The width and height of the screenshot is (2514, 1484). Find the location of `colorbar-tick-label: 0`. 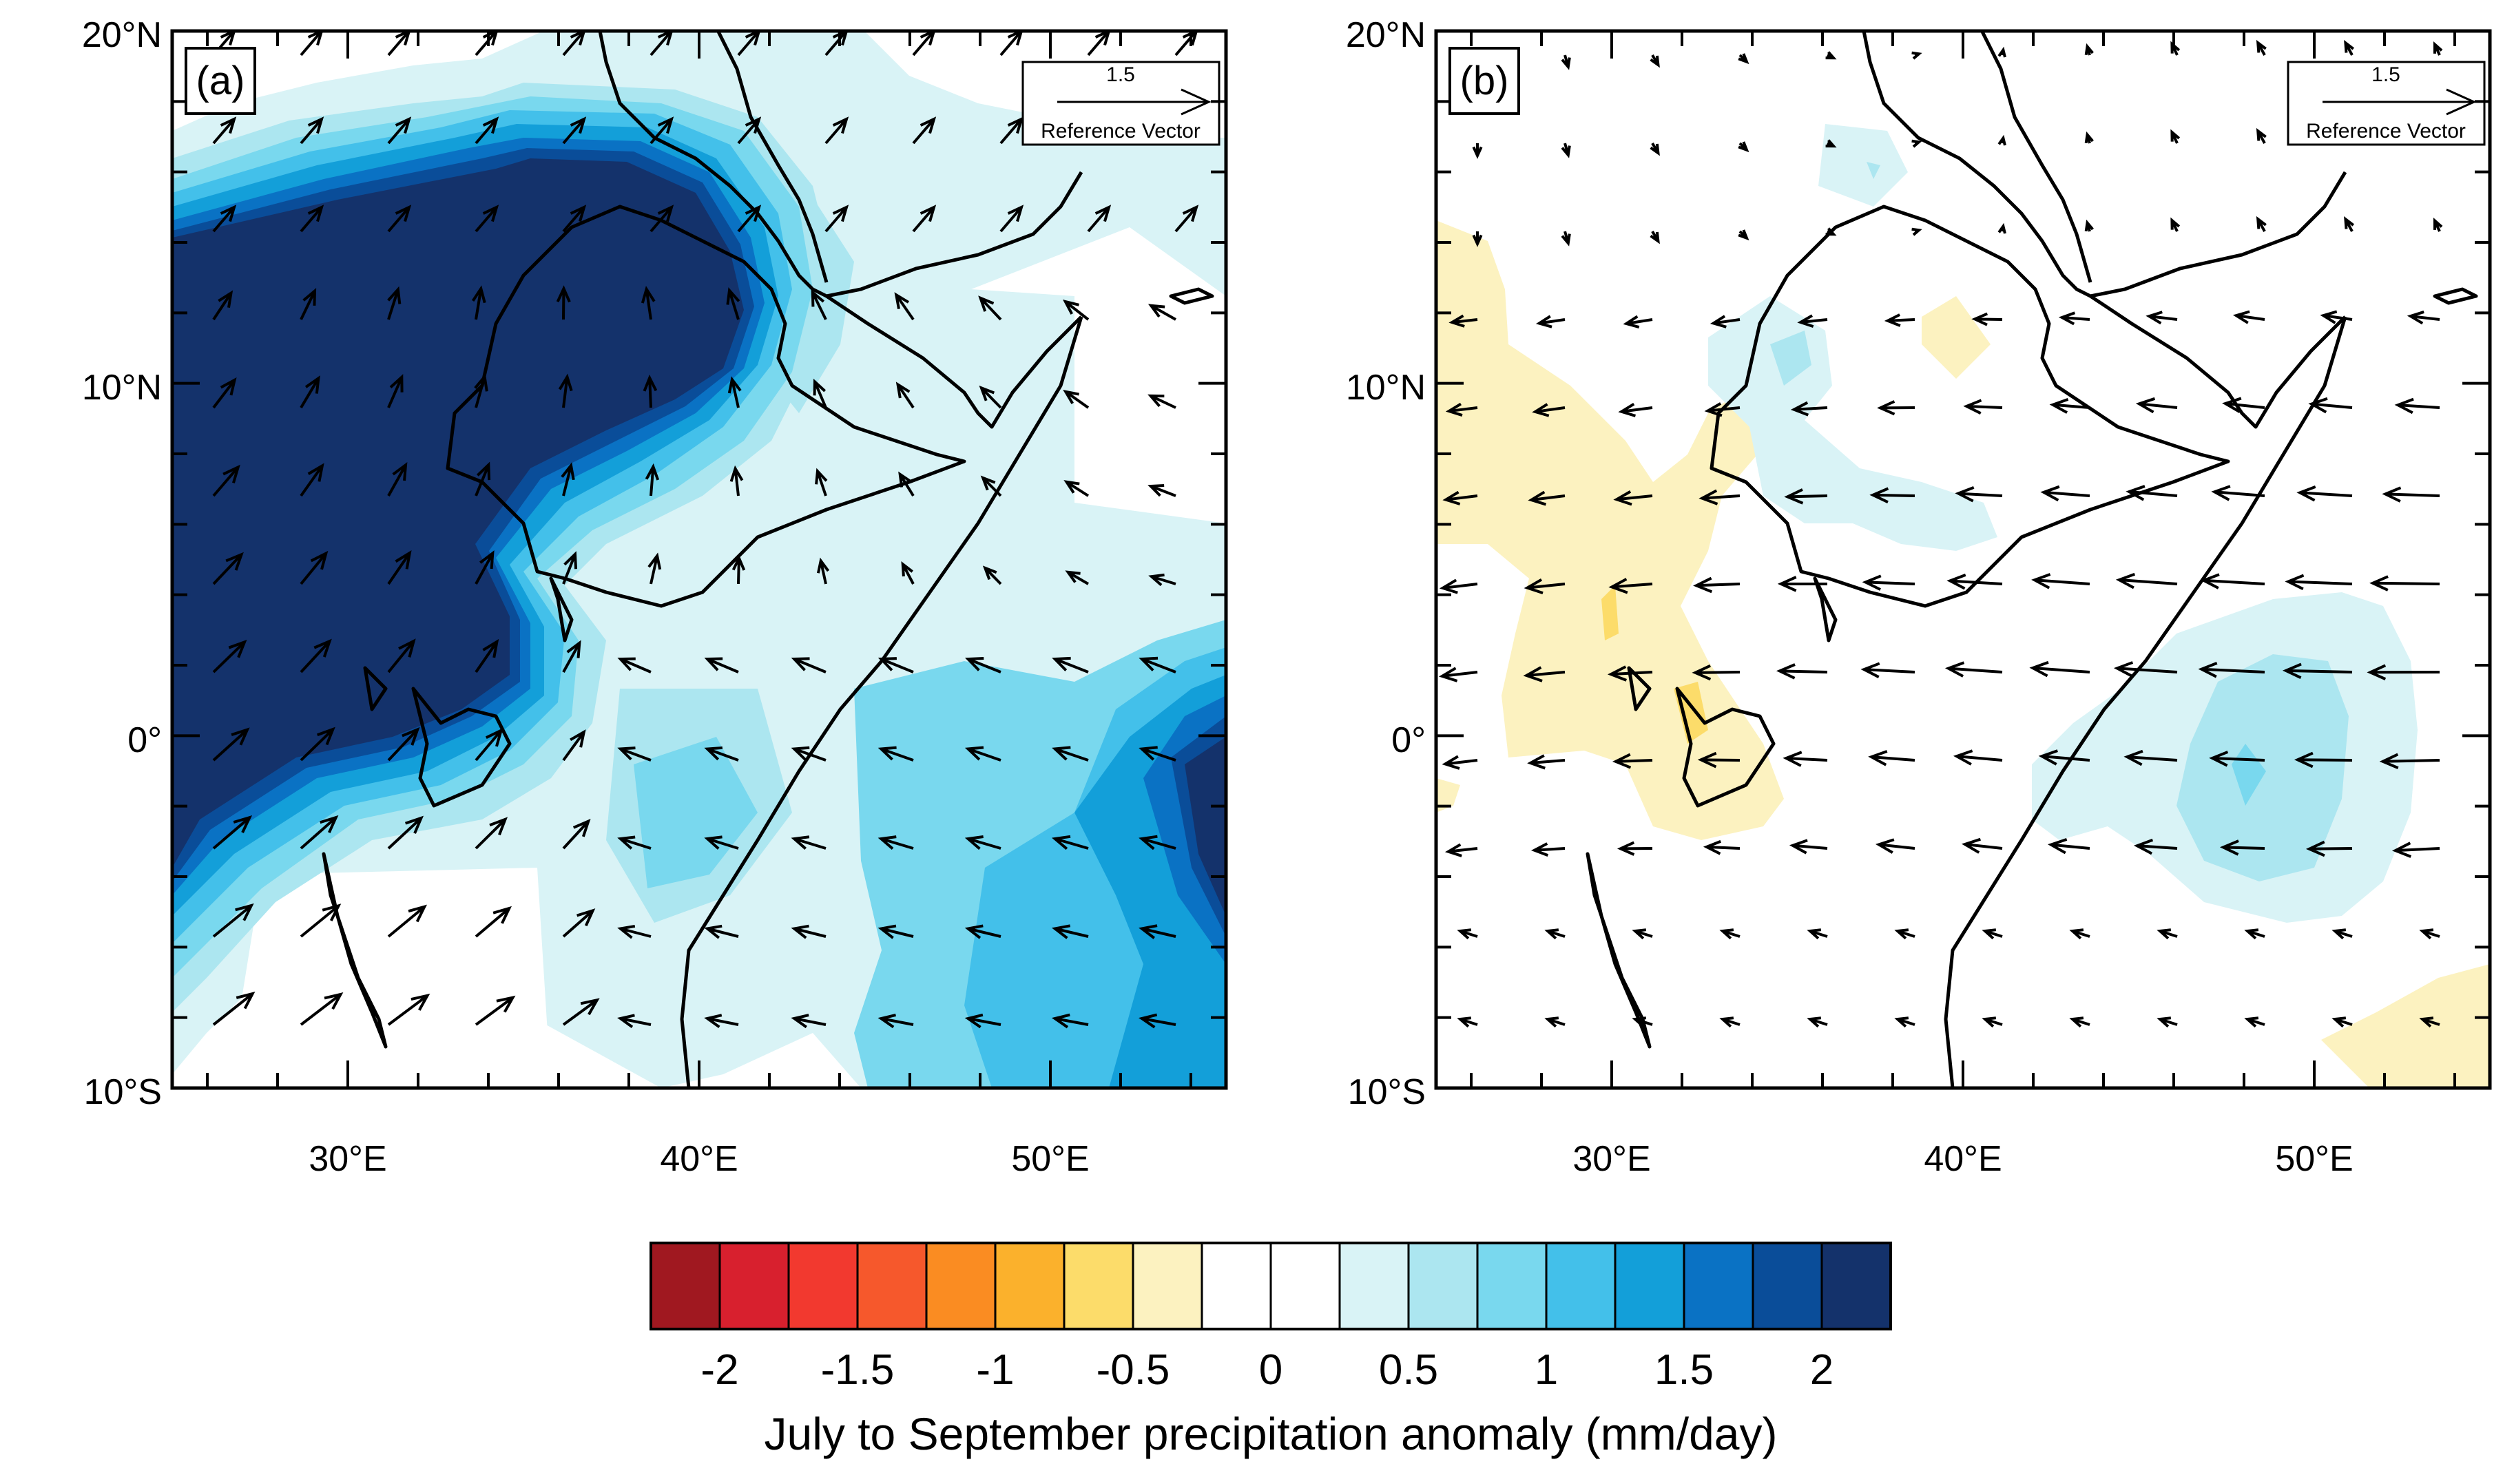

colorbar-tick-label: 0 is located at coordinates (1270, 1370).